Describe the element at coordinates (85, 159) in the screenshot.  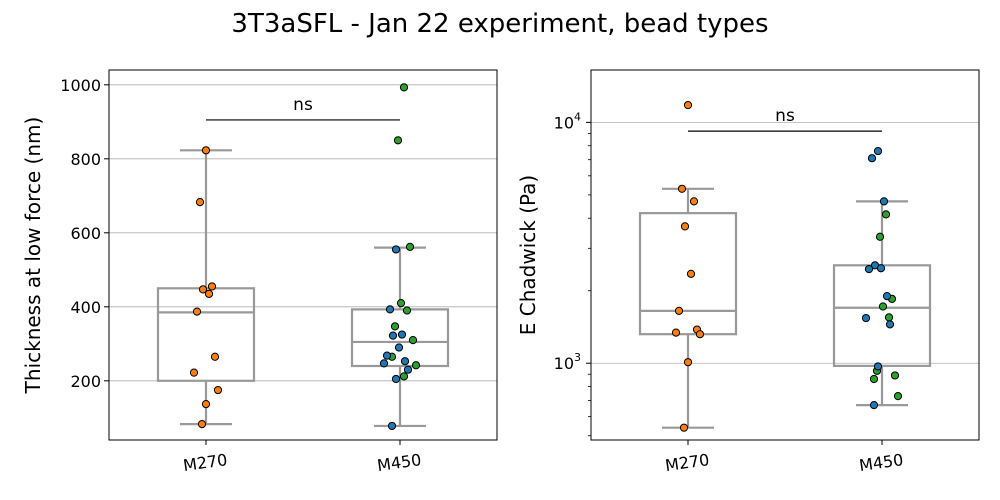
I see `y-tick-label: 800` at that location.